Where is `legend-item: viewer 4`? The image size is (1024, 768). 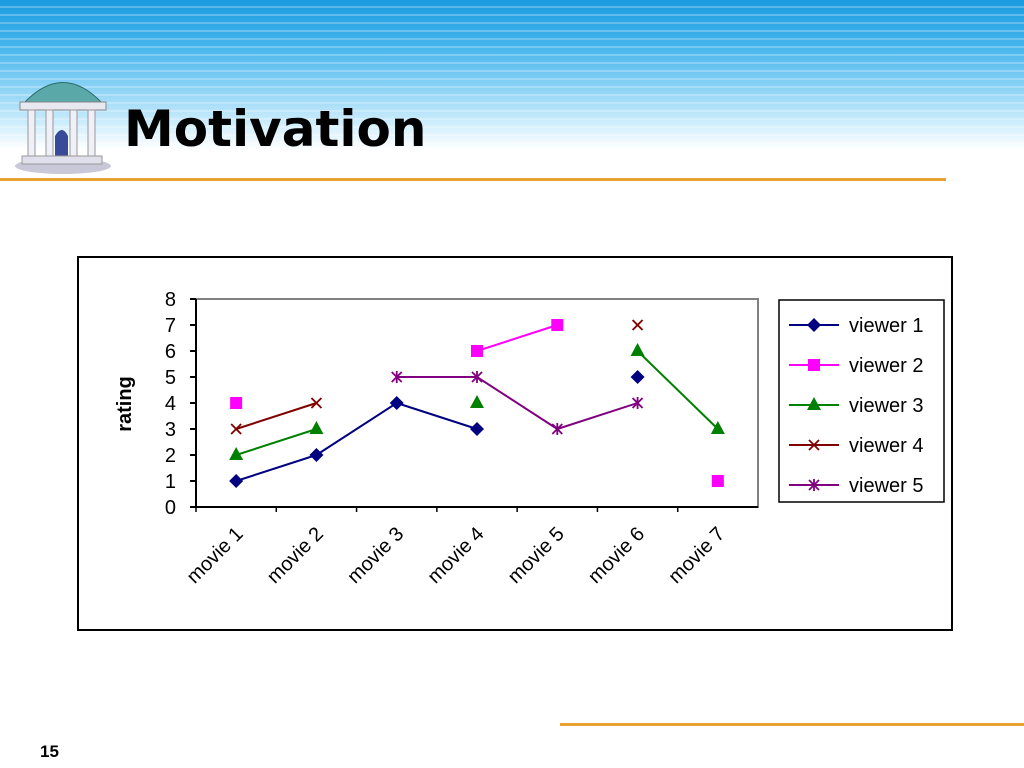 legend-item: viewer 4 is located at coordinates (856, 446).